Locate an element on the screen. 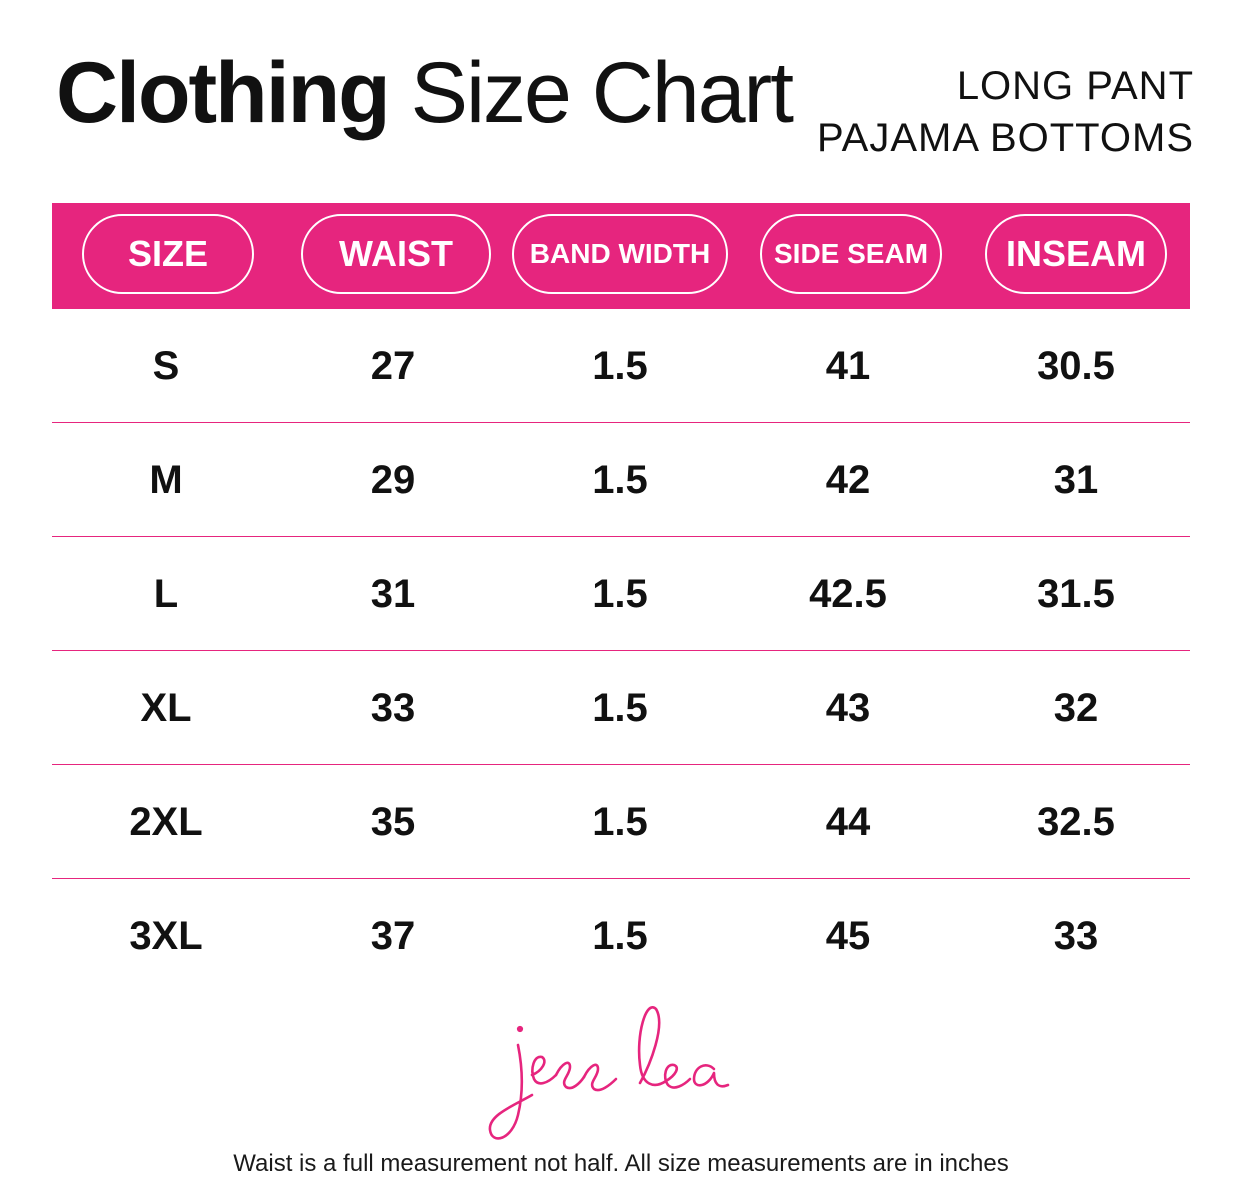 The width and height of the screenshot is (1242, 1198). header-waist: WAIST is located at coordinates (396, 254).